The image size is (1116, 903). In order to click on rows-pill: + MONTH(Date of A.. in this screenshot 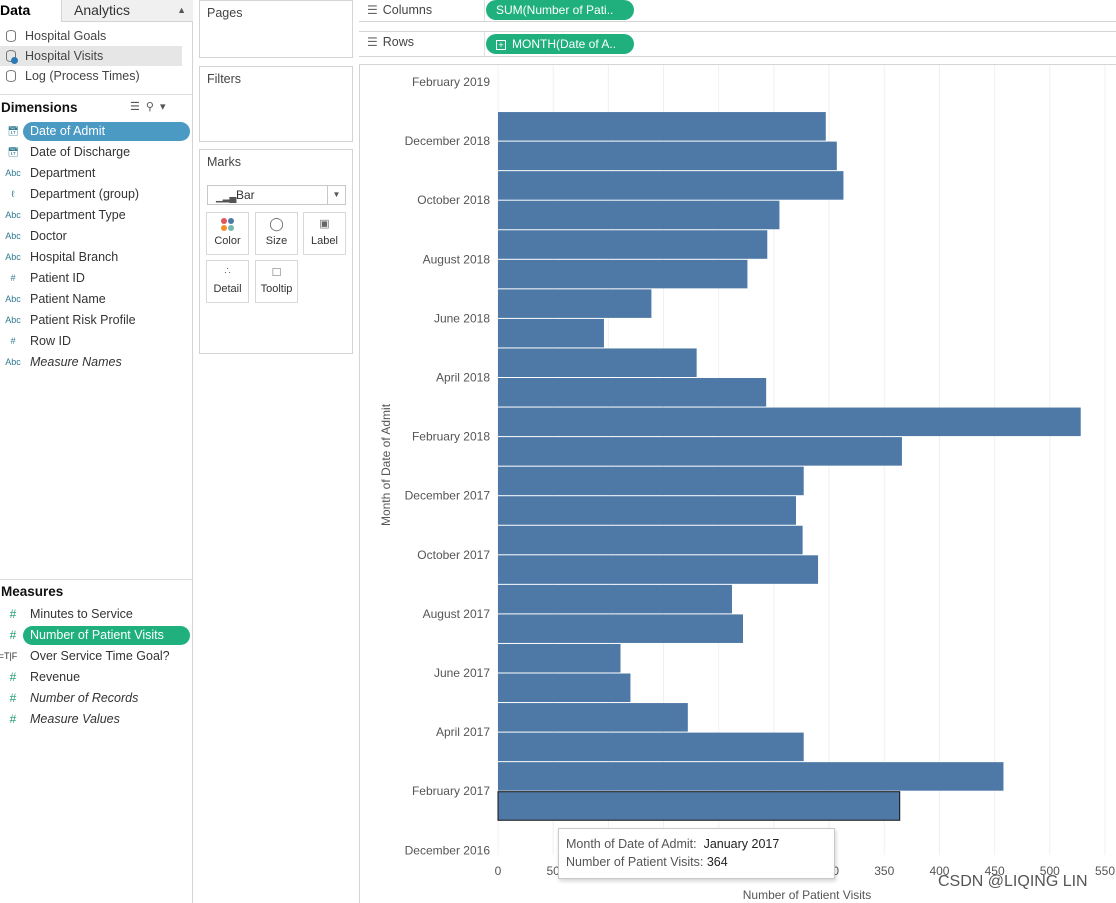, I will do `click(560, 44)`.